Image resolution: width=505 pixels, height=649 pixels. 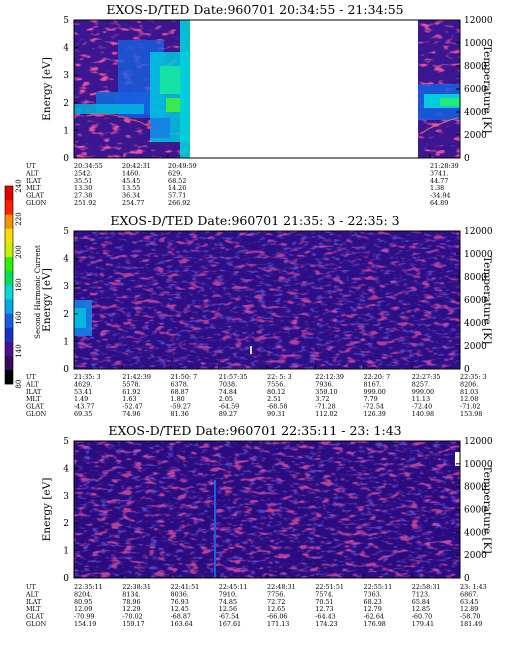 What do you see at coordinates (378, 587) in the screenshot?
I see `panel-3-table-cell: 22:55:11` at bounding box center [378, 587].